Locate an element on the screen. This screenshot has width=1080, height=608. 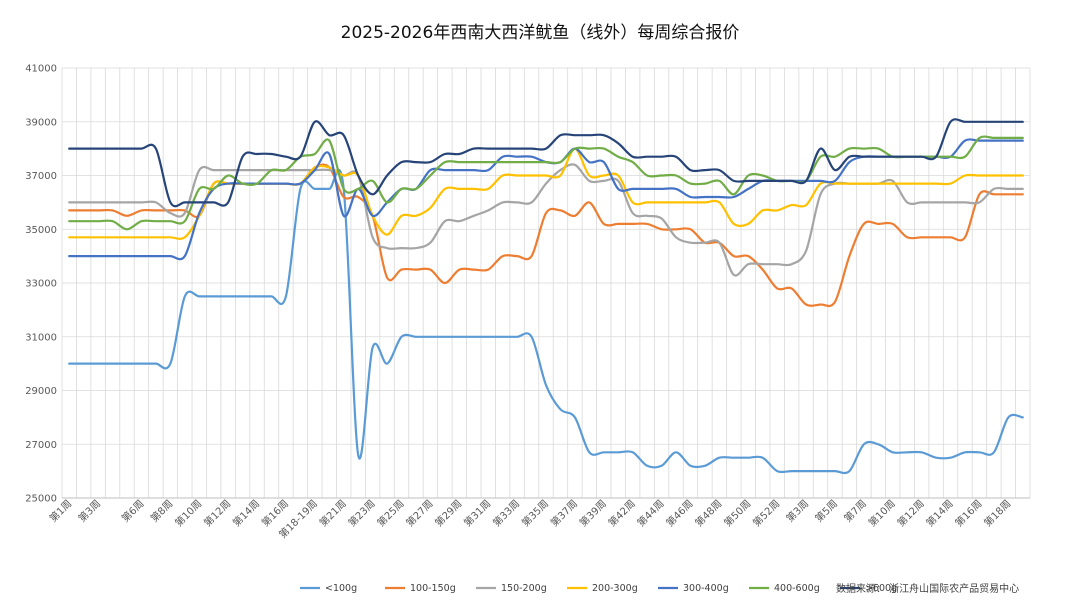
y-tick-label: 25000 is located at coordinates (41, 499).